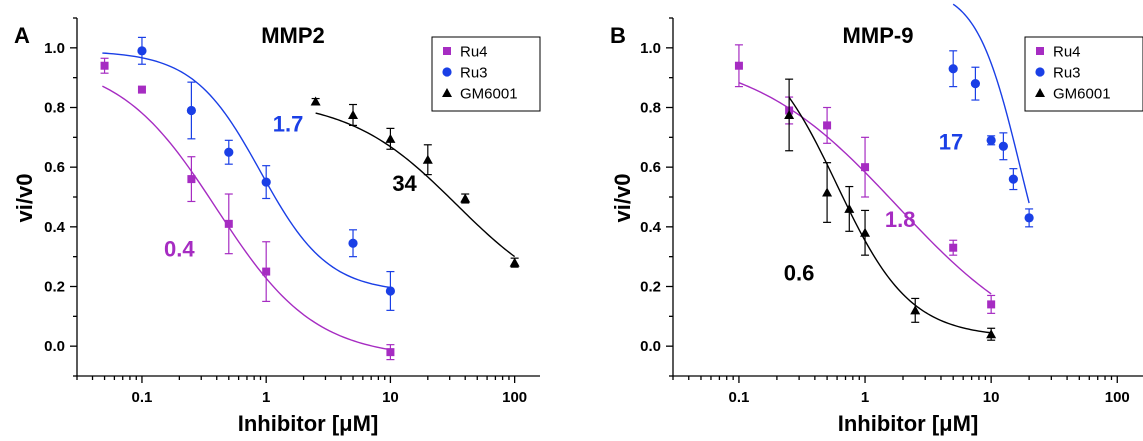 The width and height of the screenshot is (1143, 441). Describe the element at coordinates (878, 35) in the screenshot. I see `chart-title: MMP-9` at that location.